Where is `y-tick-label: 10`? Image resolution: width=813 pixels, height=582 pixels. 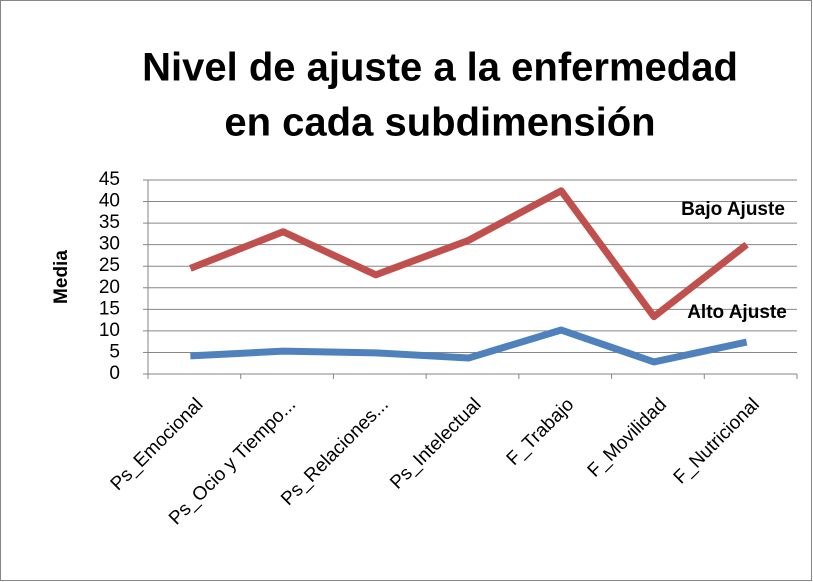 y-tick-label: 10 is located at coordinates (109, 330).